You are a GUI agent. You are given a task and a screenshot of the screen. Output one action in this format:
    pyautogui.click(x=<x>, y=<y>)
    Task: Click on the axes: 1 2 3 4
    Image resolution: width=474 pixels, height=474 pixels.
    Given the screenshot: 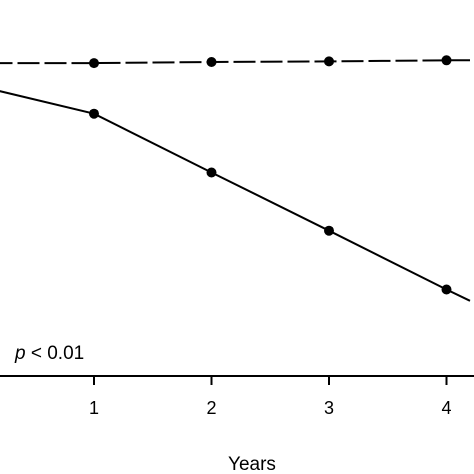 What is the action you would take?
    pyautogui.click(x=237, y=396)
    